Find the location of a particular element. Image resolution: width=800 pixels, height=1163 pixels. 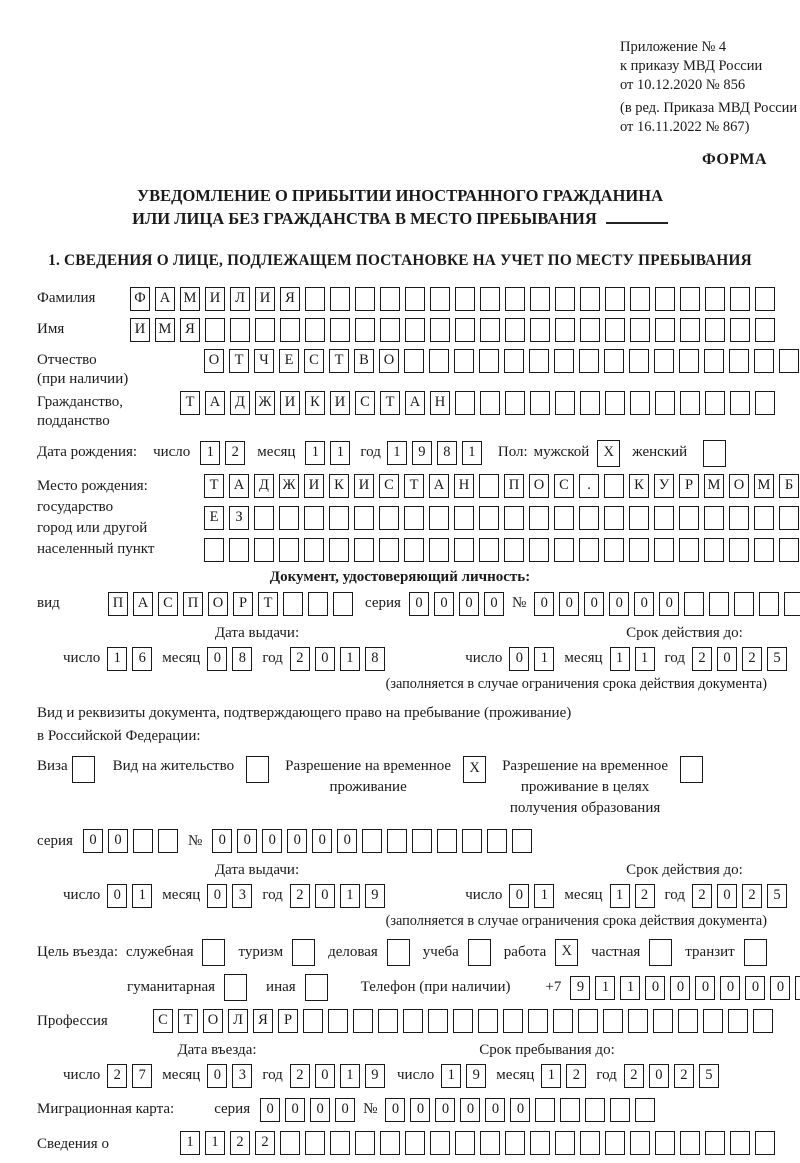

char-cell: А is located at coordinates (415, 402).